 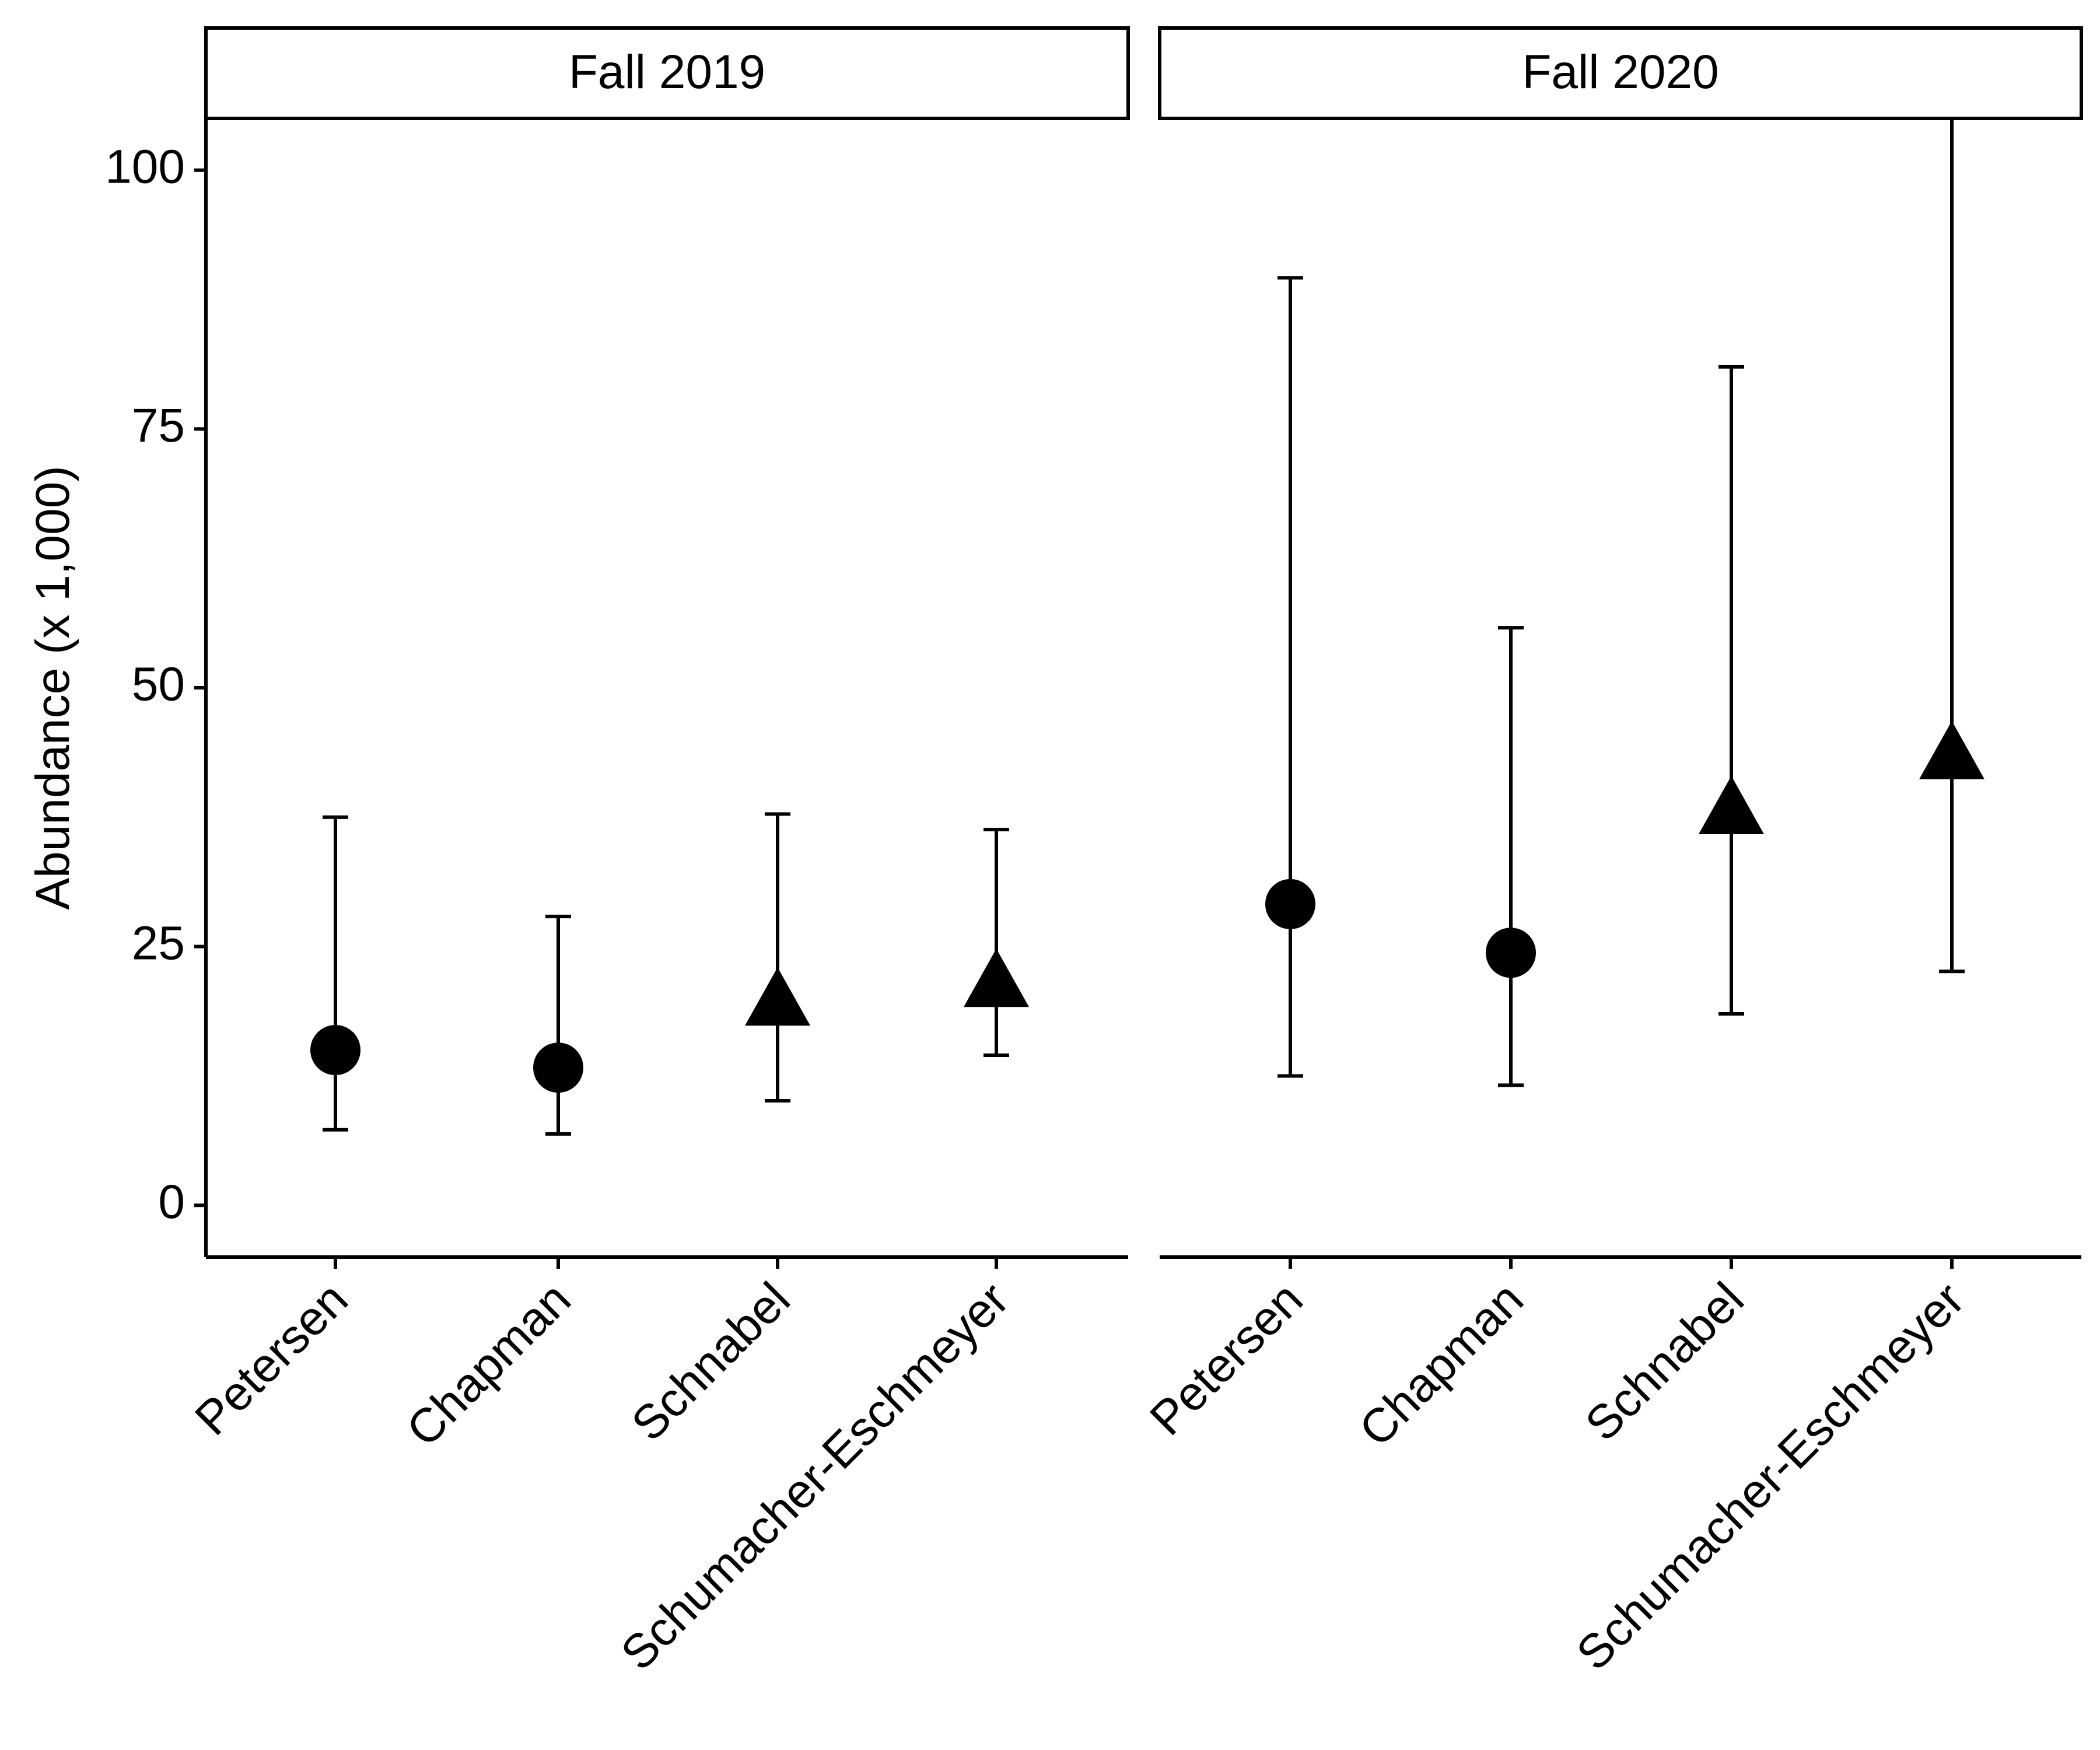 What do you see at coordinates (171, 1202) in the screenshot?
I see `y-tick-label: 0` at bounding box center [171, 1202].